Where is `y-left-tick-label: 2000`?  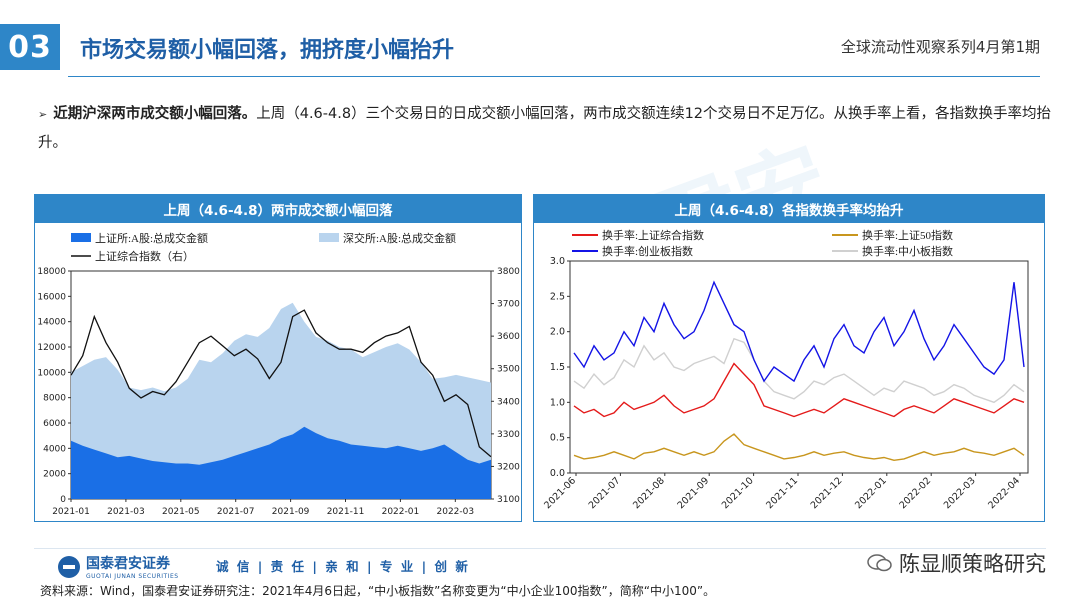 y-left-tick-label: 2000 is located at coordinates (54, 475).